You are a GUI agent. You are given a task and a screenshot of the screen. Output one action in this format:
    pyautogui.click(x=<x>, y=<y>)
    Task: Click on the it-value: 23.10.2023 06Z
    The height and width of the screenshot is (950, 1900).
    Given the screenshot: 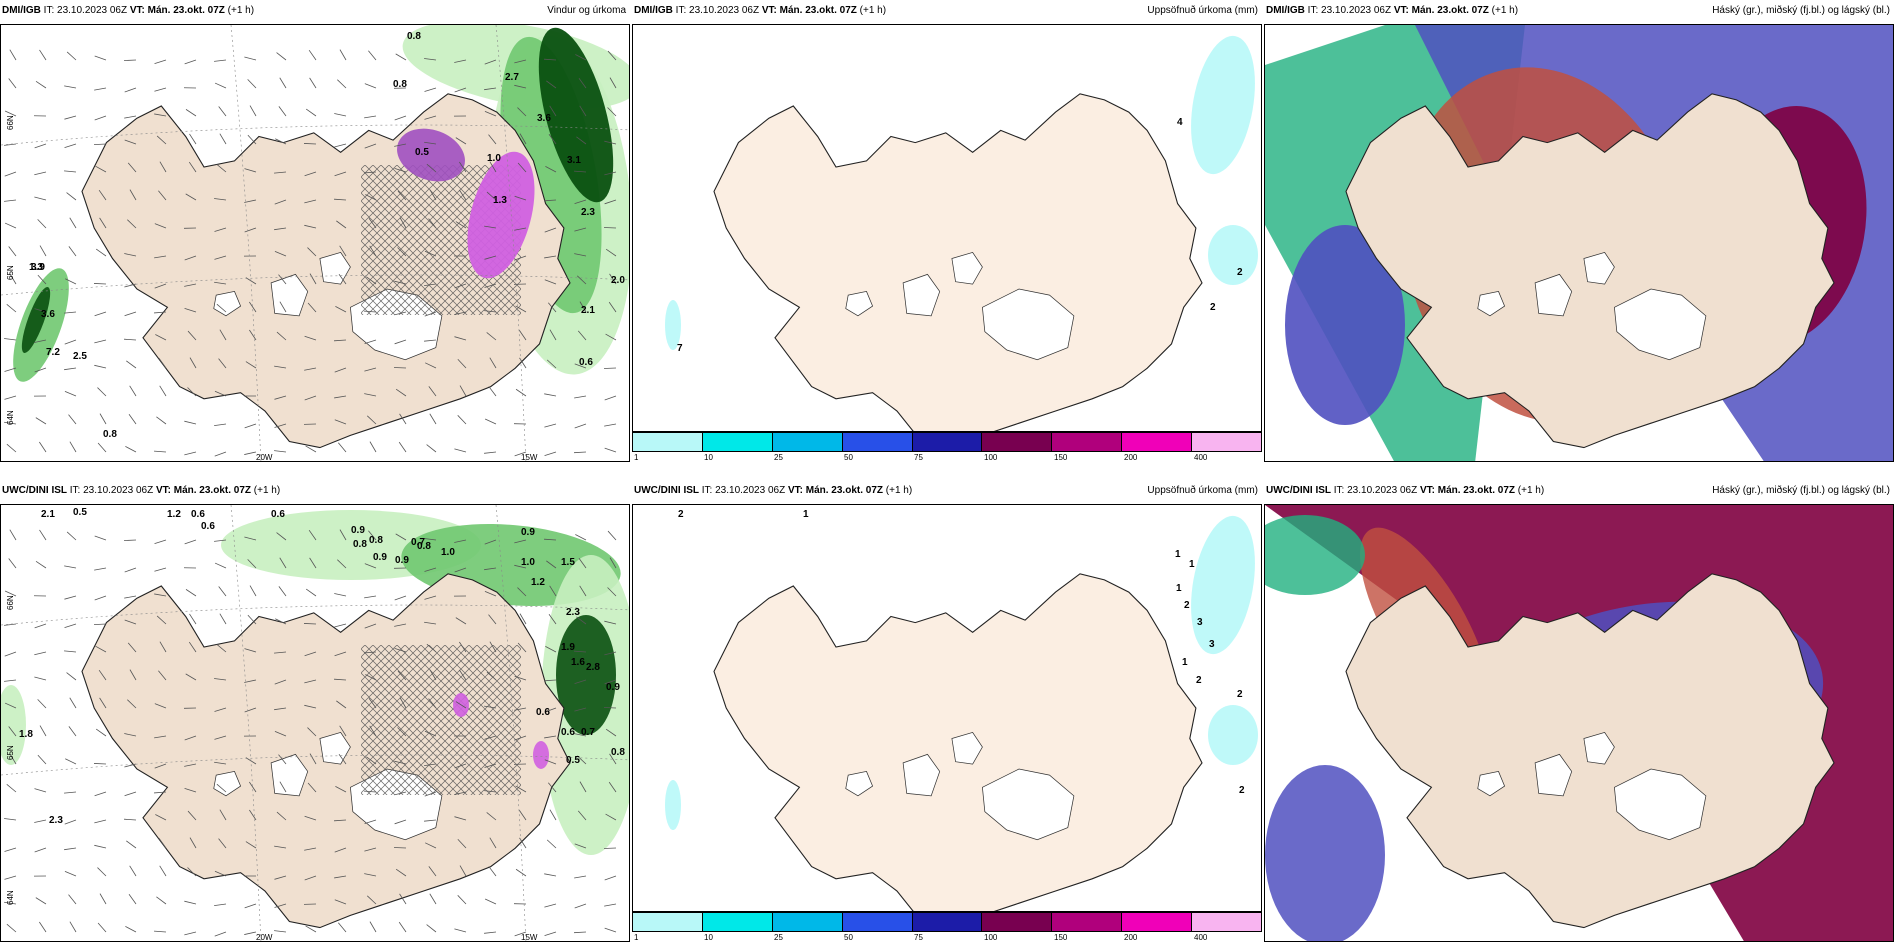 What is the action you would take?
    pyautogui.click(x=118, y=490)
    